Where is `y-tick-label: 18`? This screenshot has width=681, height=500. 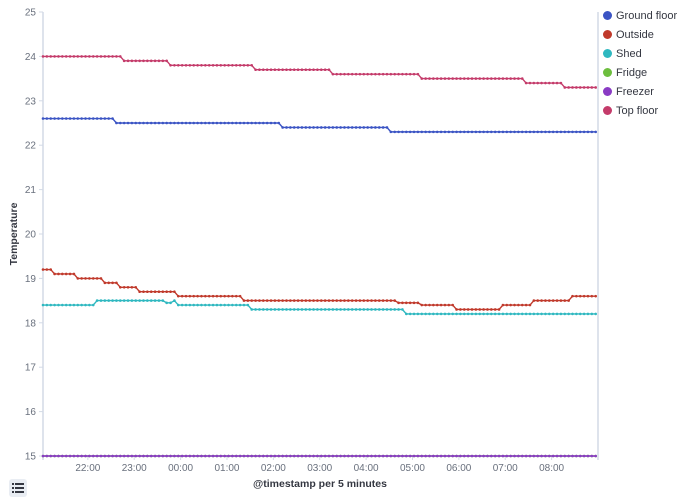
y-tick-label: 18 is located at coordinates (31, 323).